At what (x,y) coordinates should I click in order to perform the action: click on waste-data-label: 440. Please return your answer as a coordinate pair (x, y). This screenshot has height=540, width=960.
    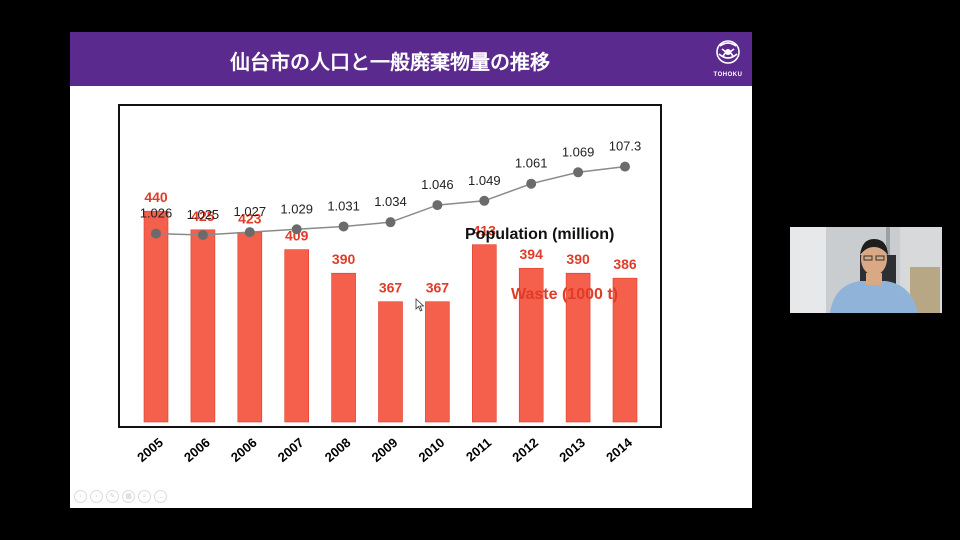
    Looking at the image, I should click on (156, 197).